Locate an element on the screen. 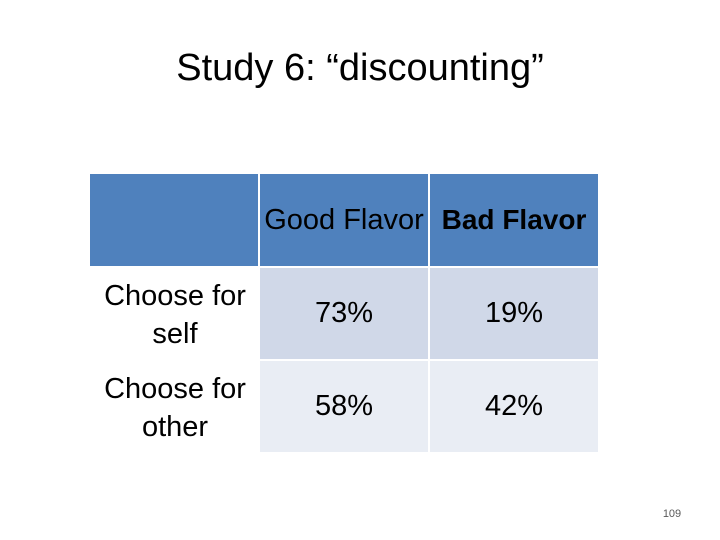 This screenshot has height=540, width=720. row-label-choose-for-self: Choose for self is located at coordinates (175, 314).